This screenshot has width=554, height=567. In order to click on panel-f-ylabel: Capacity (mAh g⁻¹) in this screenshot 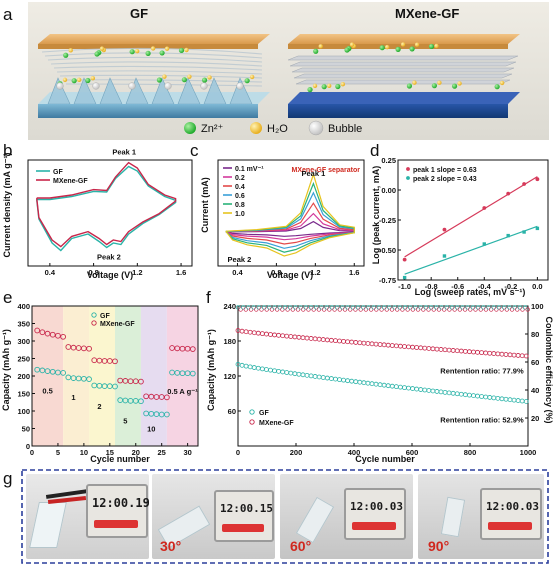, I will do `click(211, 370)`.